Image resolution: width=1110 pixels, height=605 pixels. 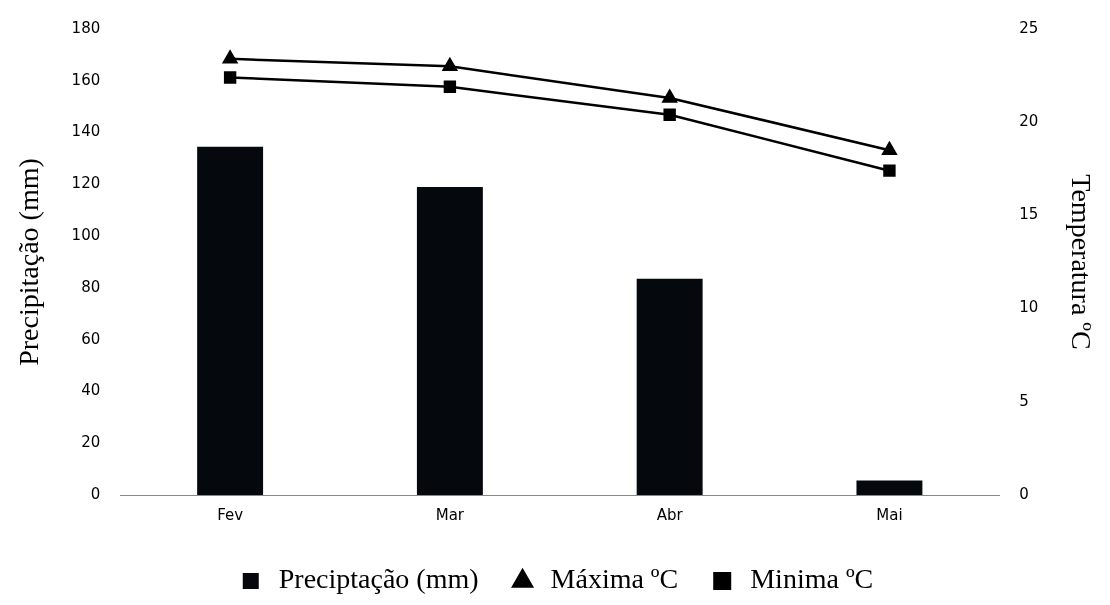 I want to click on y-tick-label: 180, so click(x=86, y=27).